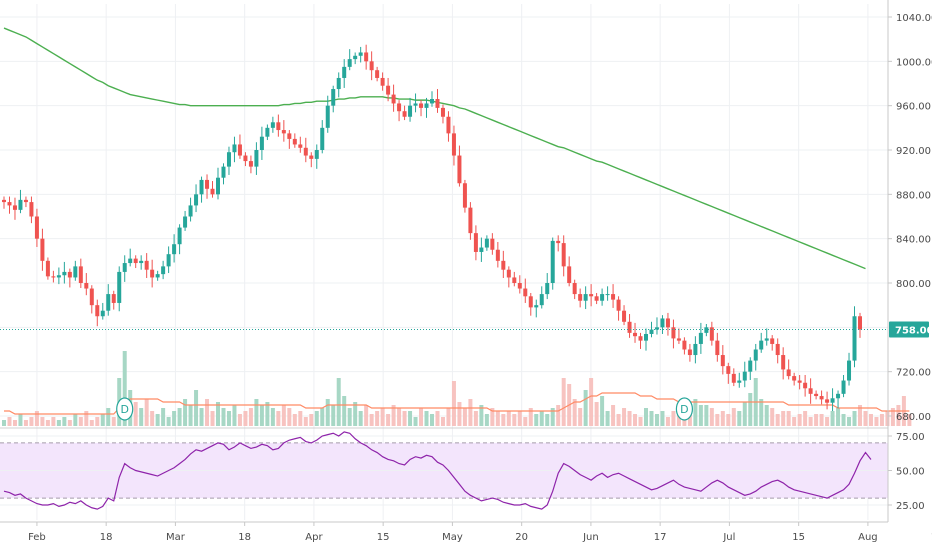 This screenshot has height=550, width=932. Describe the element at coordinates (913, 417) in the screenshot. I see `price-tick-label: 680.00` at that location.